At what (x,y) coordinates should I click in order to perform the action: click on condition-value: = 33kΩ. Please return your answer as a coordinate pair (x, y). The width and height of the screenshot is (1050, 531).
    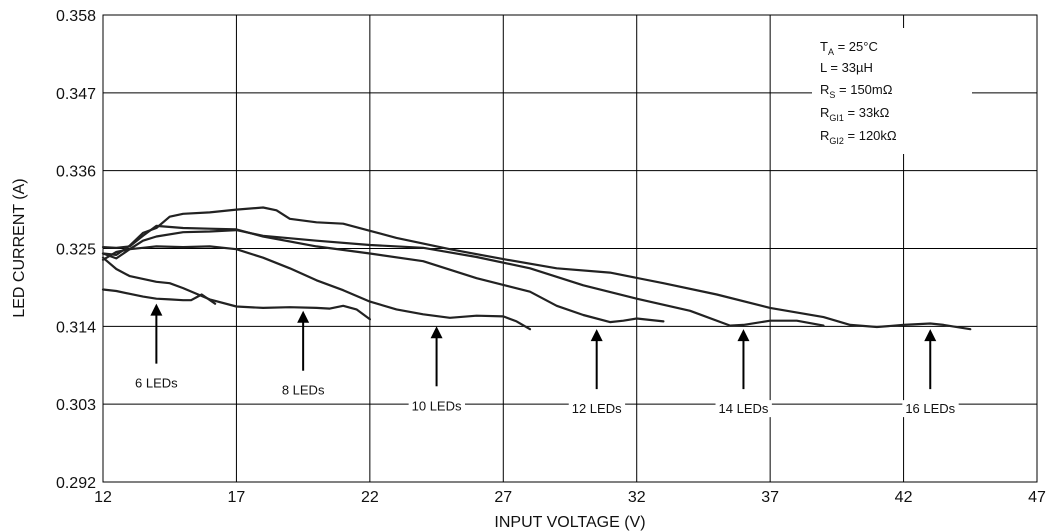
    Looking at the image, I should click on (867, 112).